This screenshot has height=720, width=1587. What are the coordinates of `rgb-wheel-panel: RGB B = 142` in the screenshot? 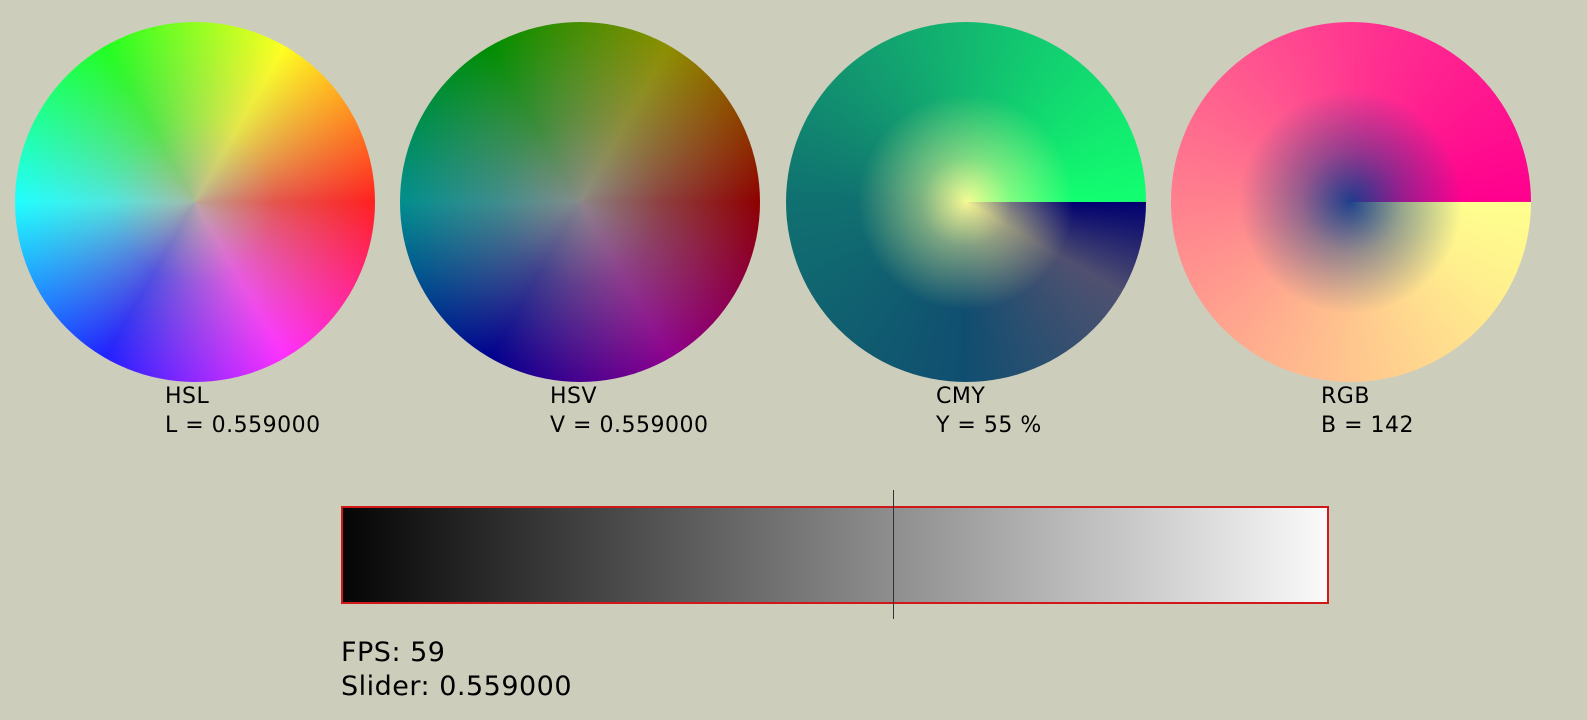 It's located at (1351, 232).